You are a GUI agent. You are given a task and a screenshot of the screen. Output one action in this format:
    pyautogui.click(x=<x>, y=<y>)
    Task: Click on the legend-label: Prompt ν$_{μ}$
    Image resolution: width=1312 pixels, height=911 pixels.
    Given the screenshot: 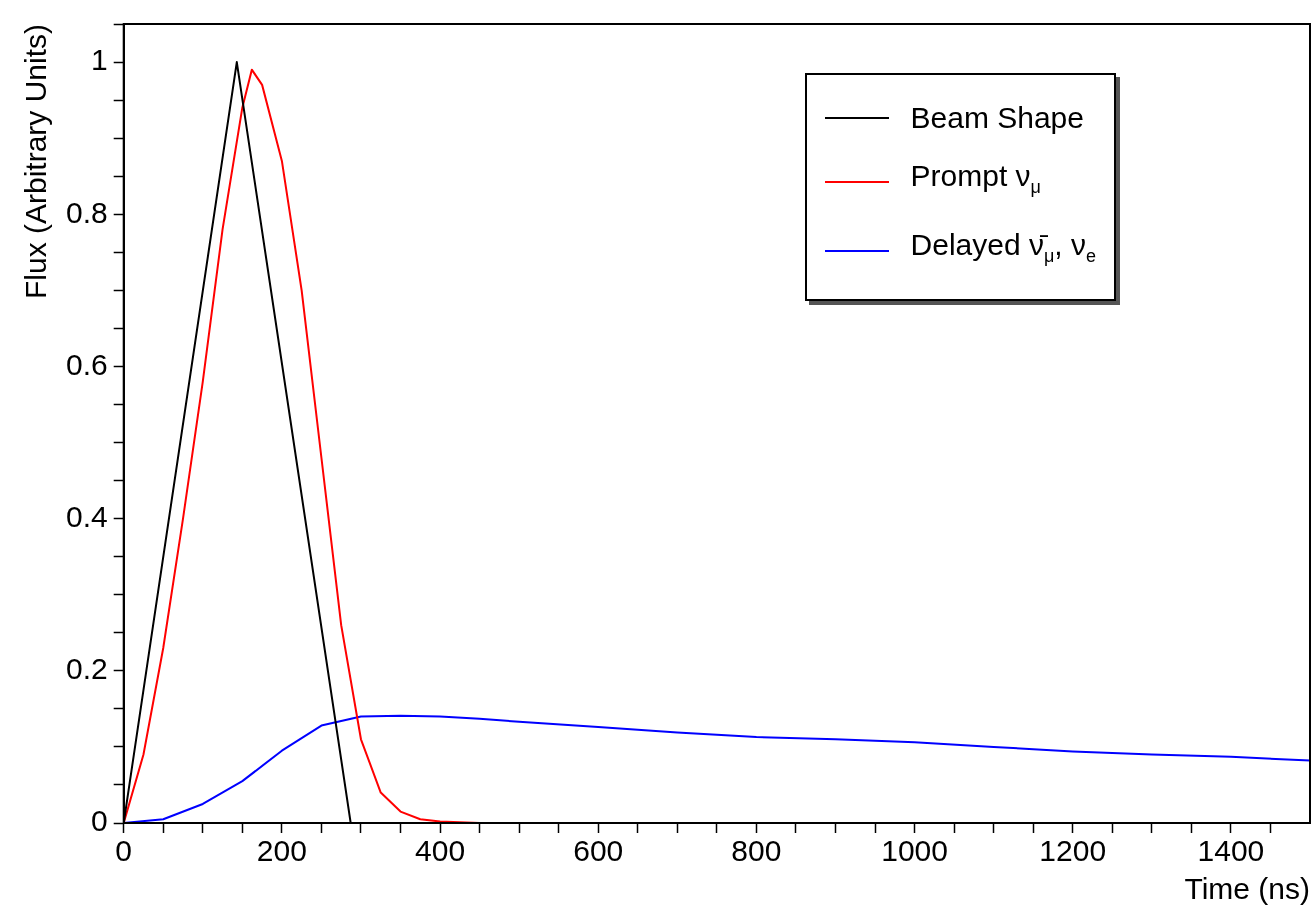 What is the action you would take?
    pyautogui.click(x=975, y=178)
    